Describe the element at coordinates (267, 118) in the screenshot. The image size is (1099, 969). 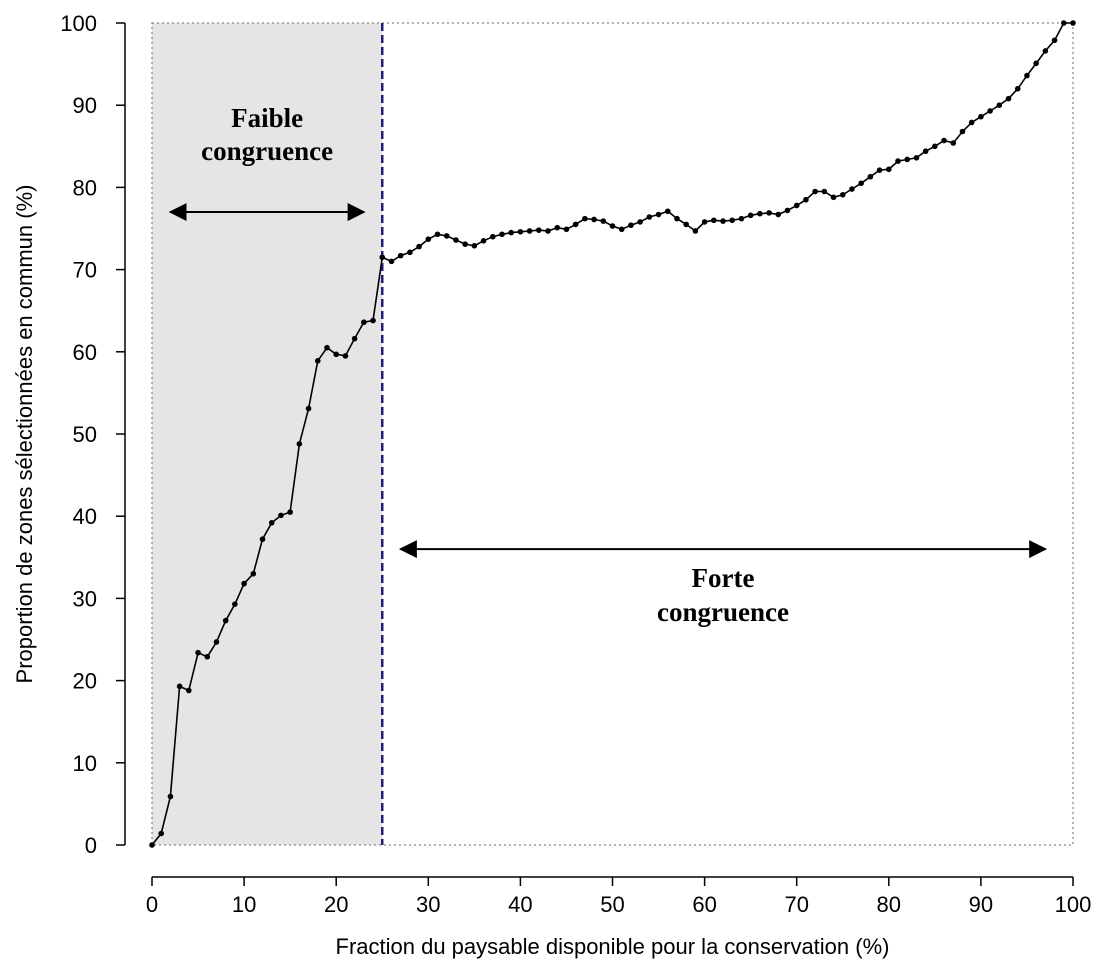
I see `annotation-label: Faible` at that location.